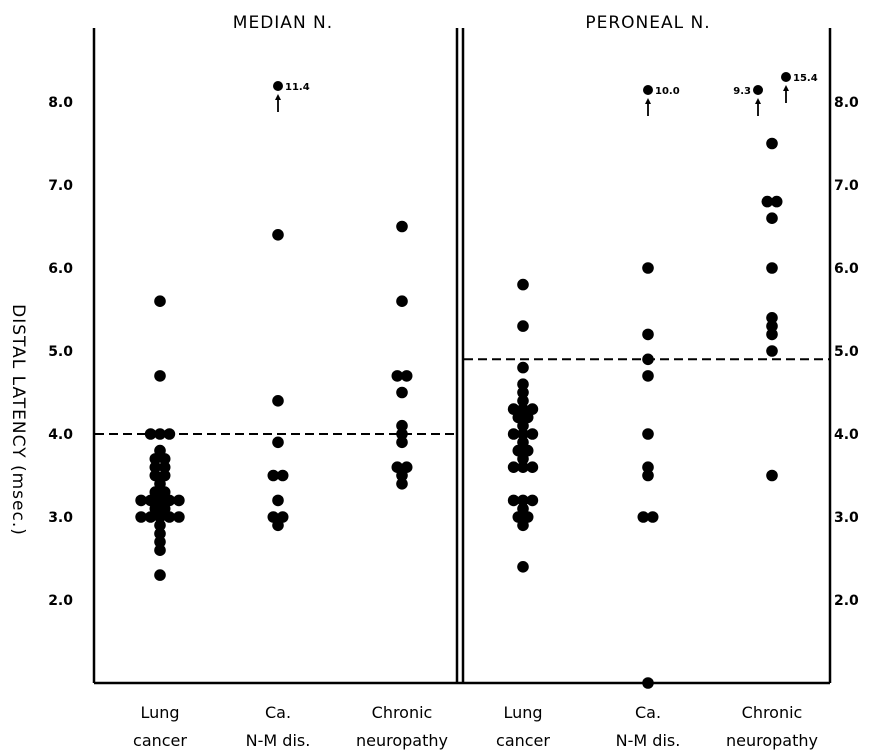 This screenshot has height=755, width=876. Describe the element at coordinates (297, 87) in the screenshot. I see `off-scale-label: 11.4` at that location.